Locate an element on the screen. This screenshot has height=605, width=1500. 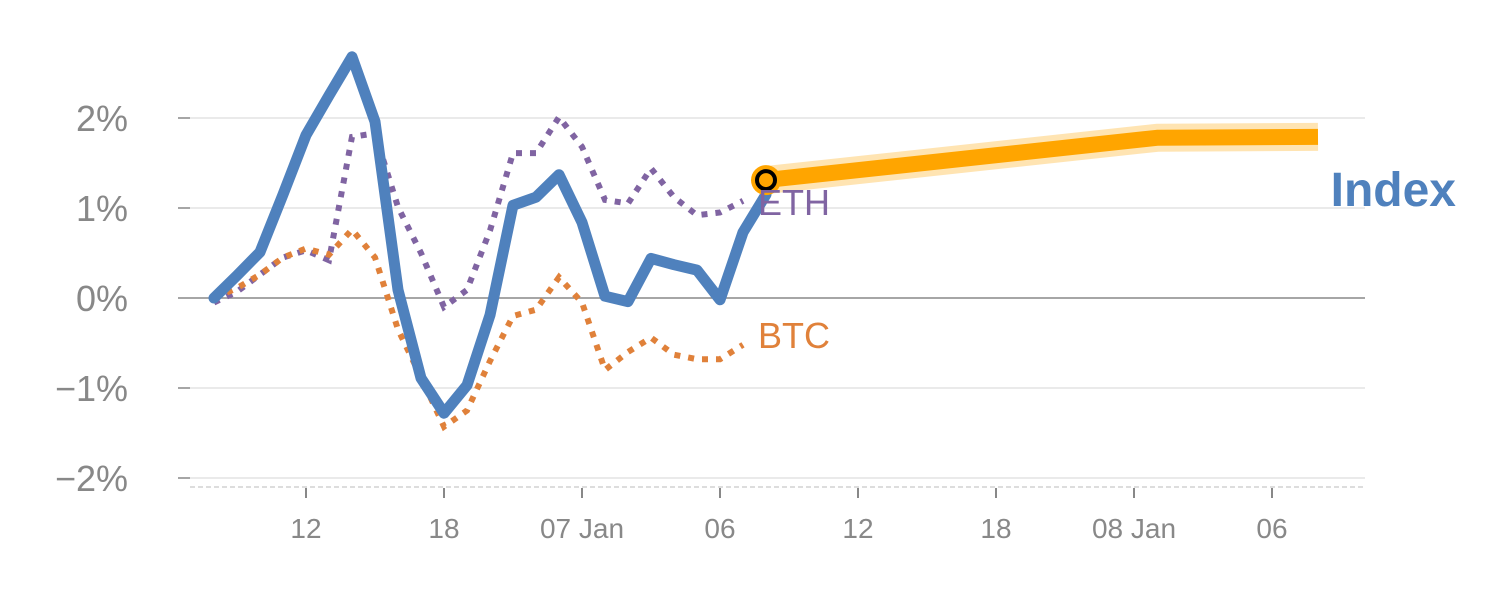
x-tick-label: 08 Jan is located at coordinates (1134, 528).